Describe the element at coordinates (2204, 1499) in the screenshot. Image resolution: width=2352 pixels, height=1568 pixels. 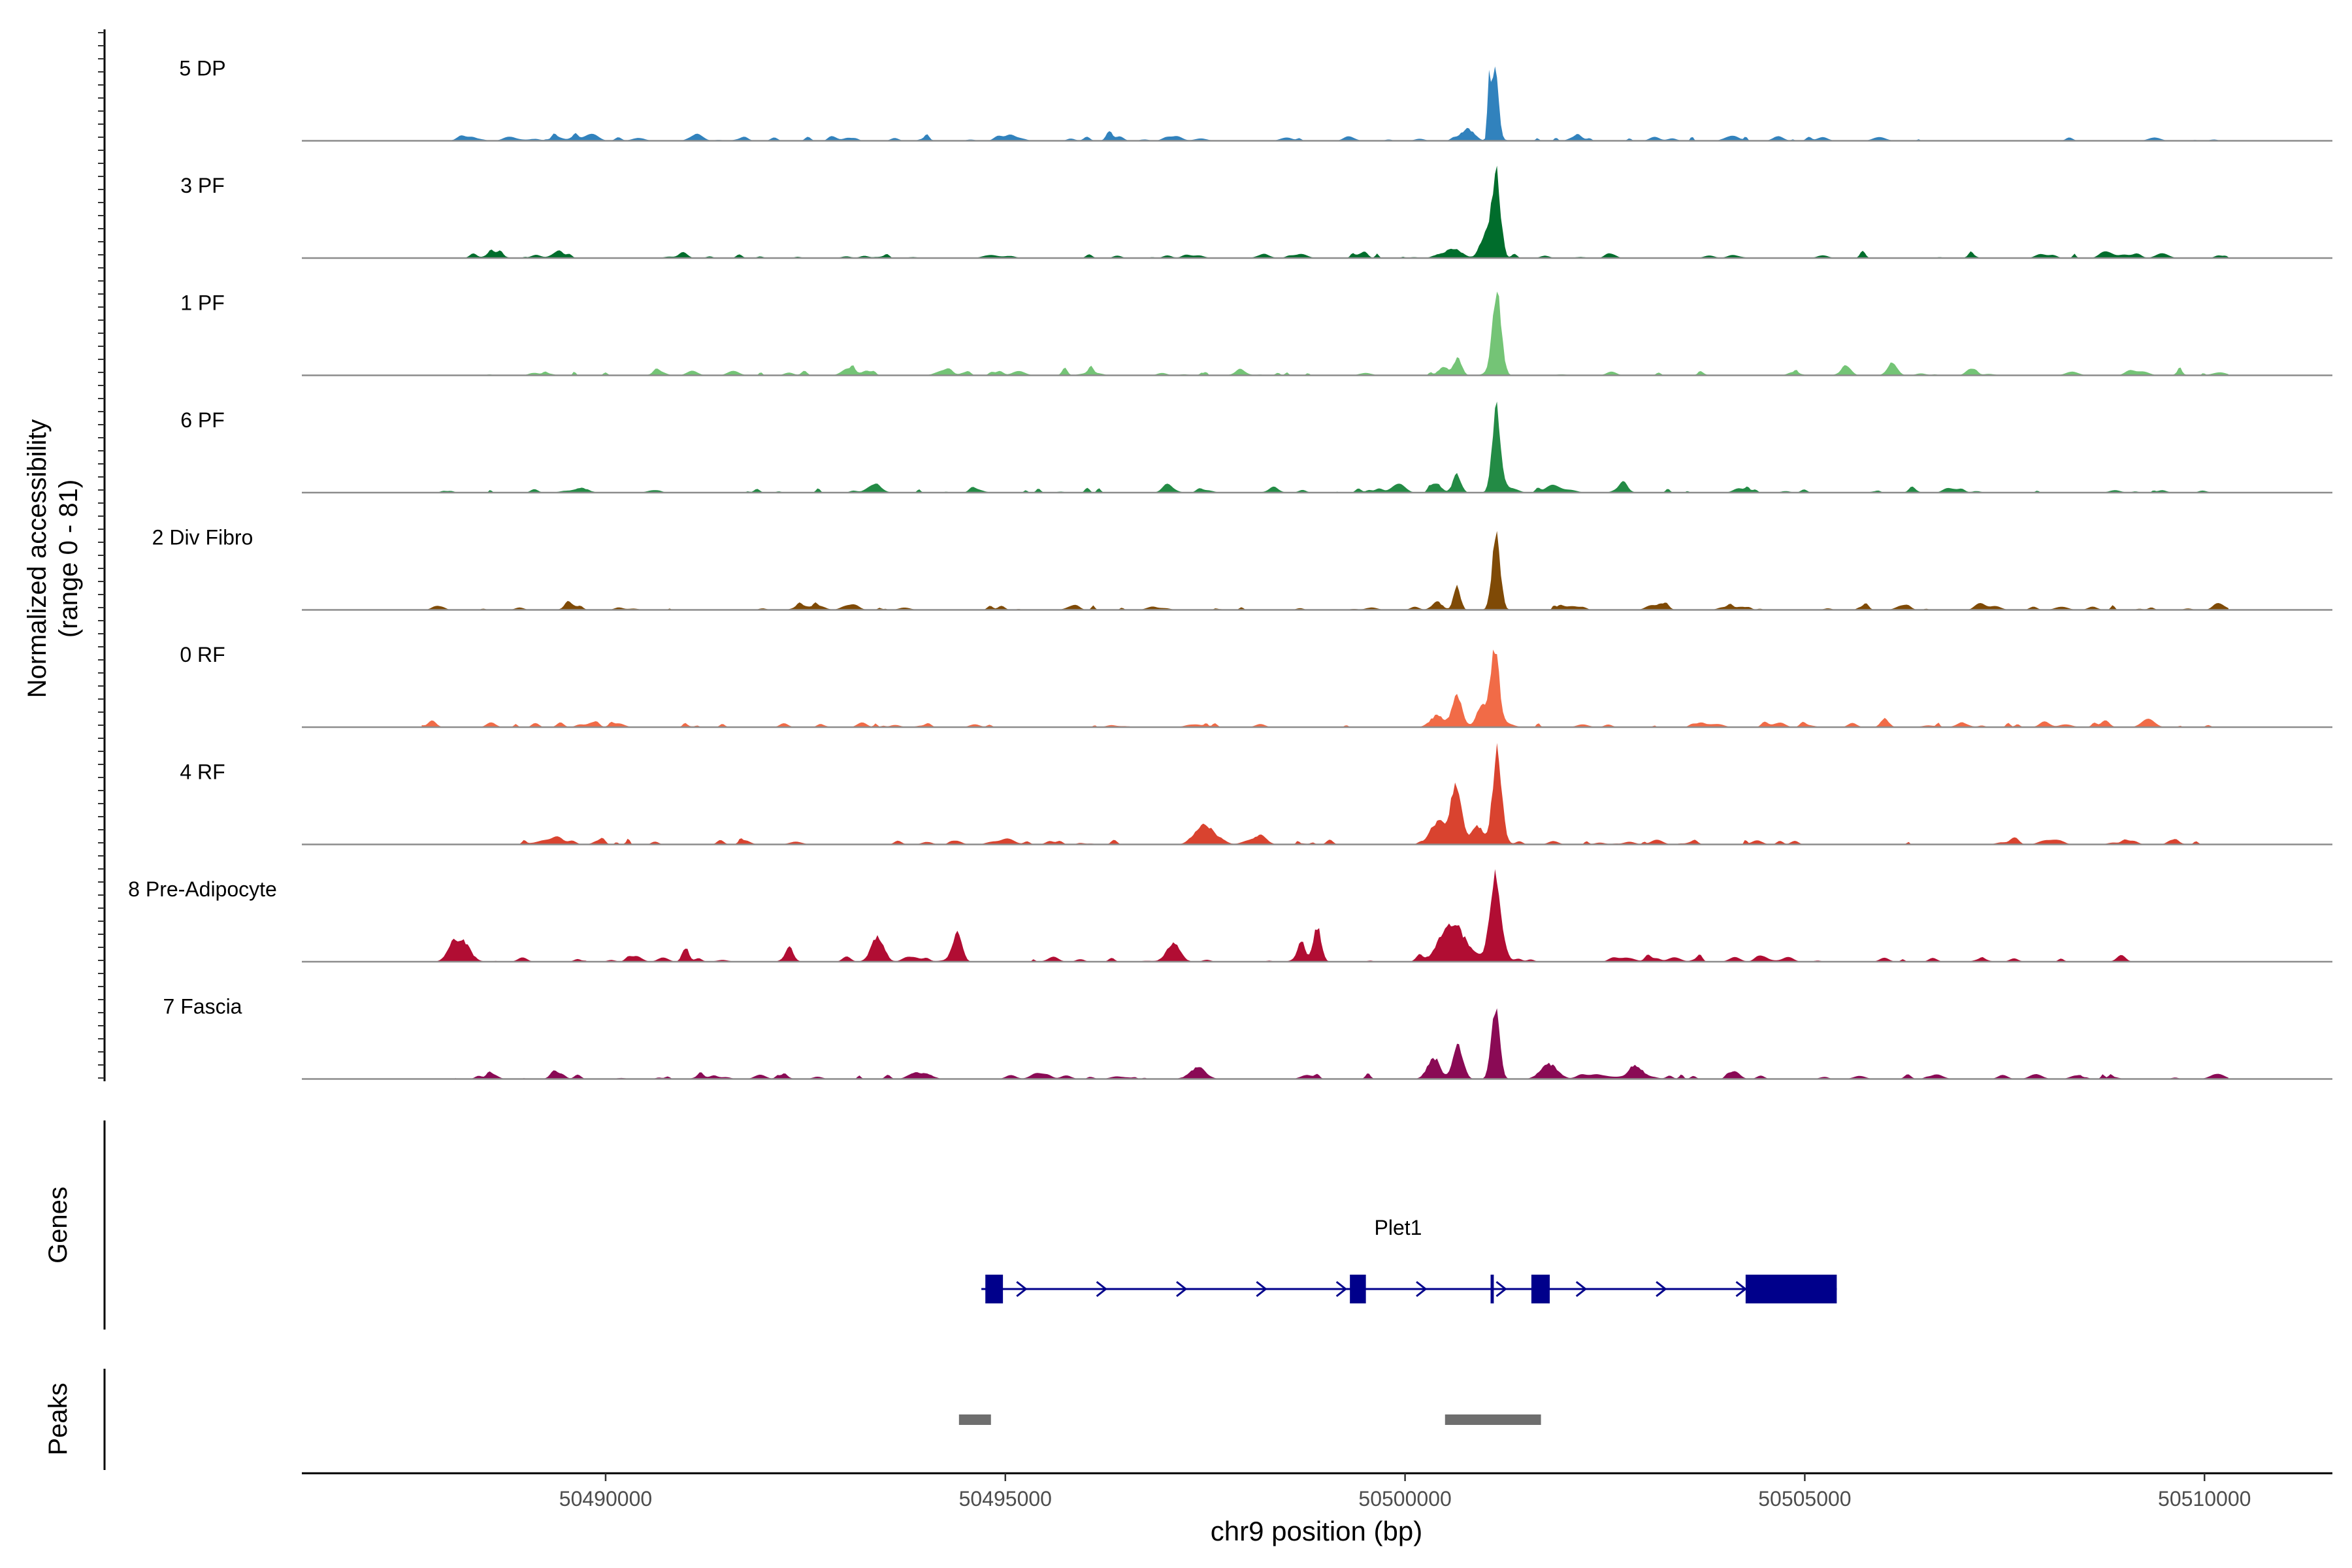
I see `x-tick-label: 50510000` at that location.